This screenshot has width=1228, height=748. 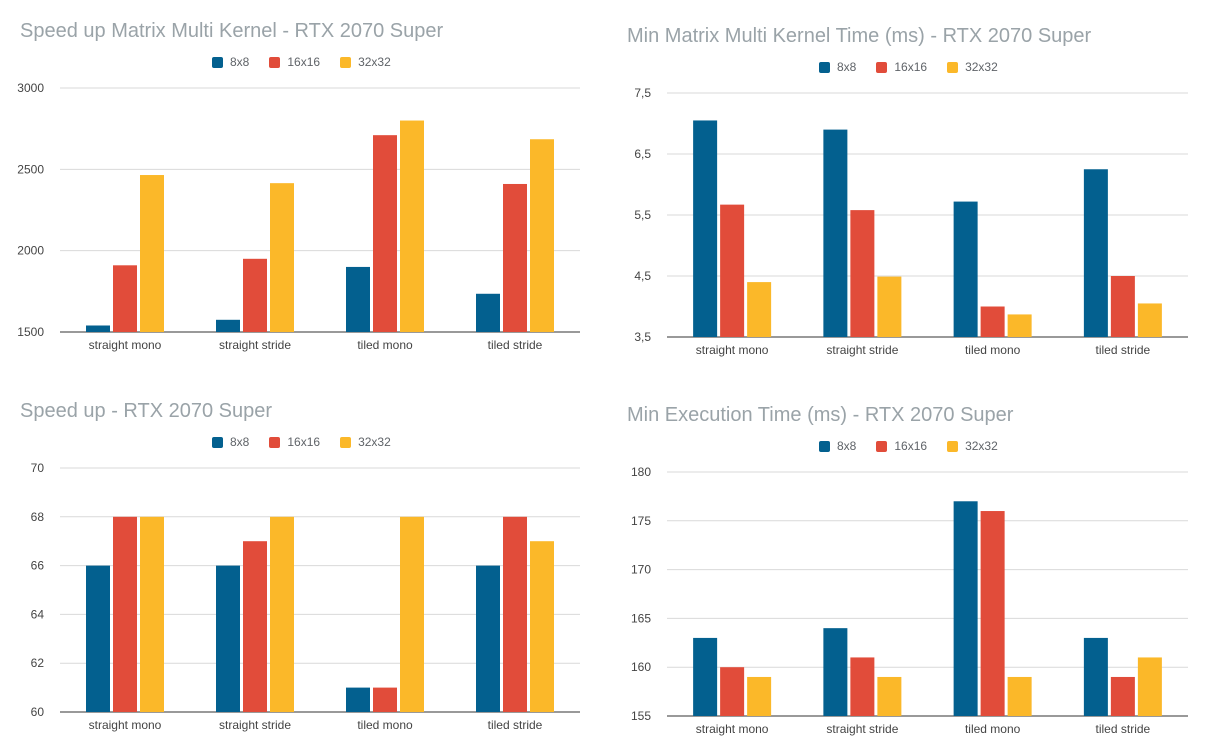 What do you see at coordinates (38, 663) in the screenshot?
I see `y-tick-label: 62` at bounding box center [38, 663].